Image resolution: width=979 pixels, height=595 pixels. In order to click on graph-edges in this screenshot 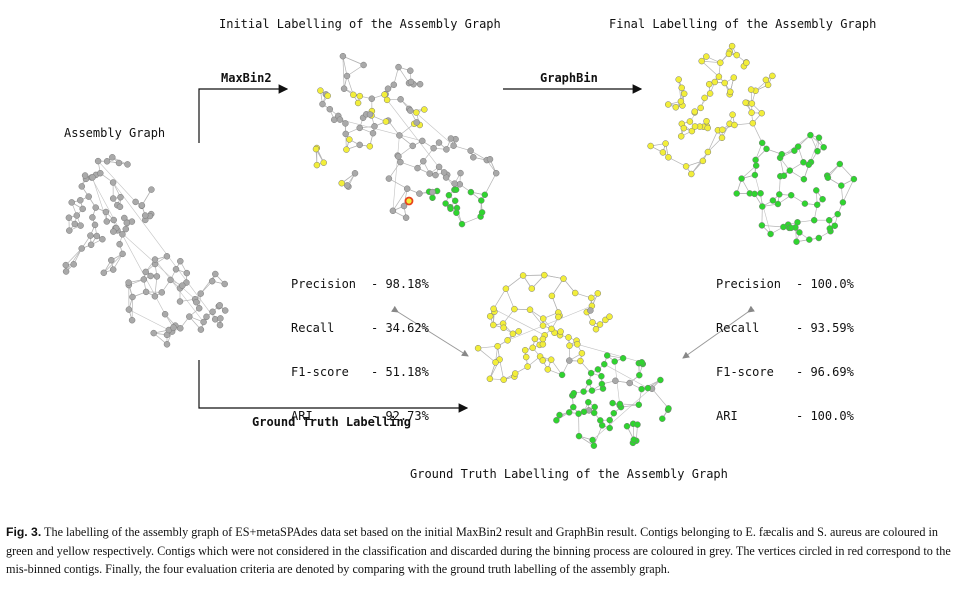, I will do `click(752, 144)`.